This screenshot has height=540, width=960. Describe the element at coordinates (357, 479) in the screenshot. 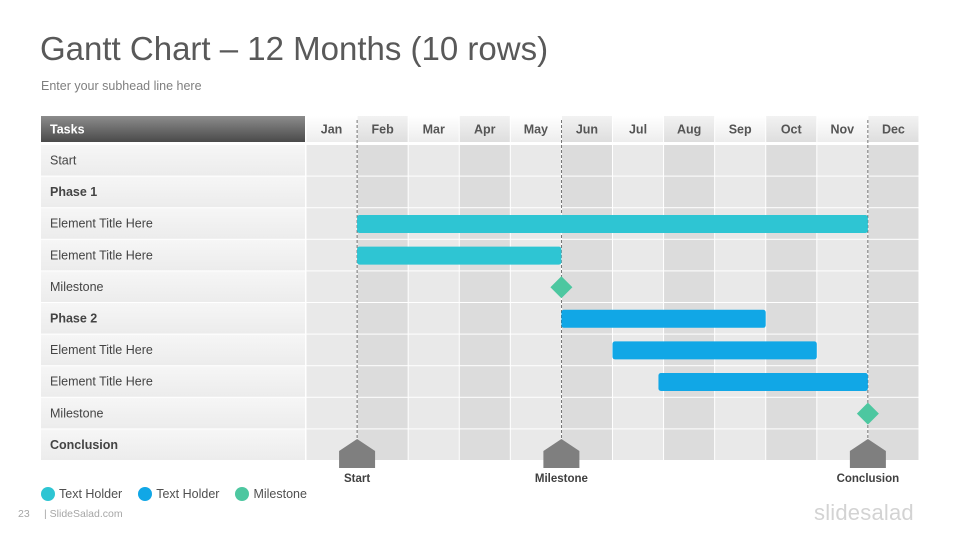

I see `marker-label: Start` at that location.